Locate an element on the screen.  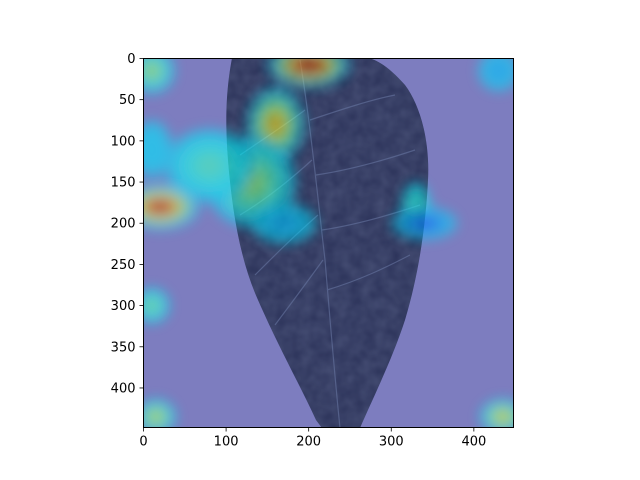
x-tick-label: 400 is located at coordinates (473, 442).